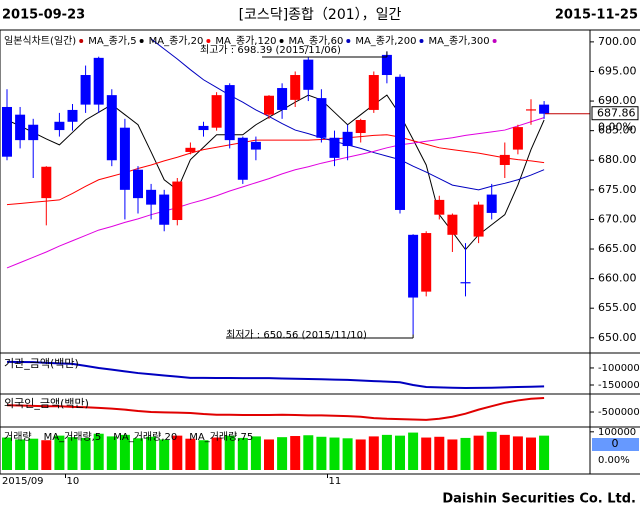  Describe the element at coordinates (316, 41) in the screenshot. I see `legend-label: MA_종가,60` at that location.